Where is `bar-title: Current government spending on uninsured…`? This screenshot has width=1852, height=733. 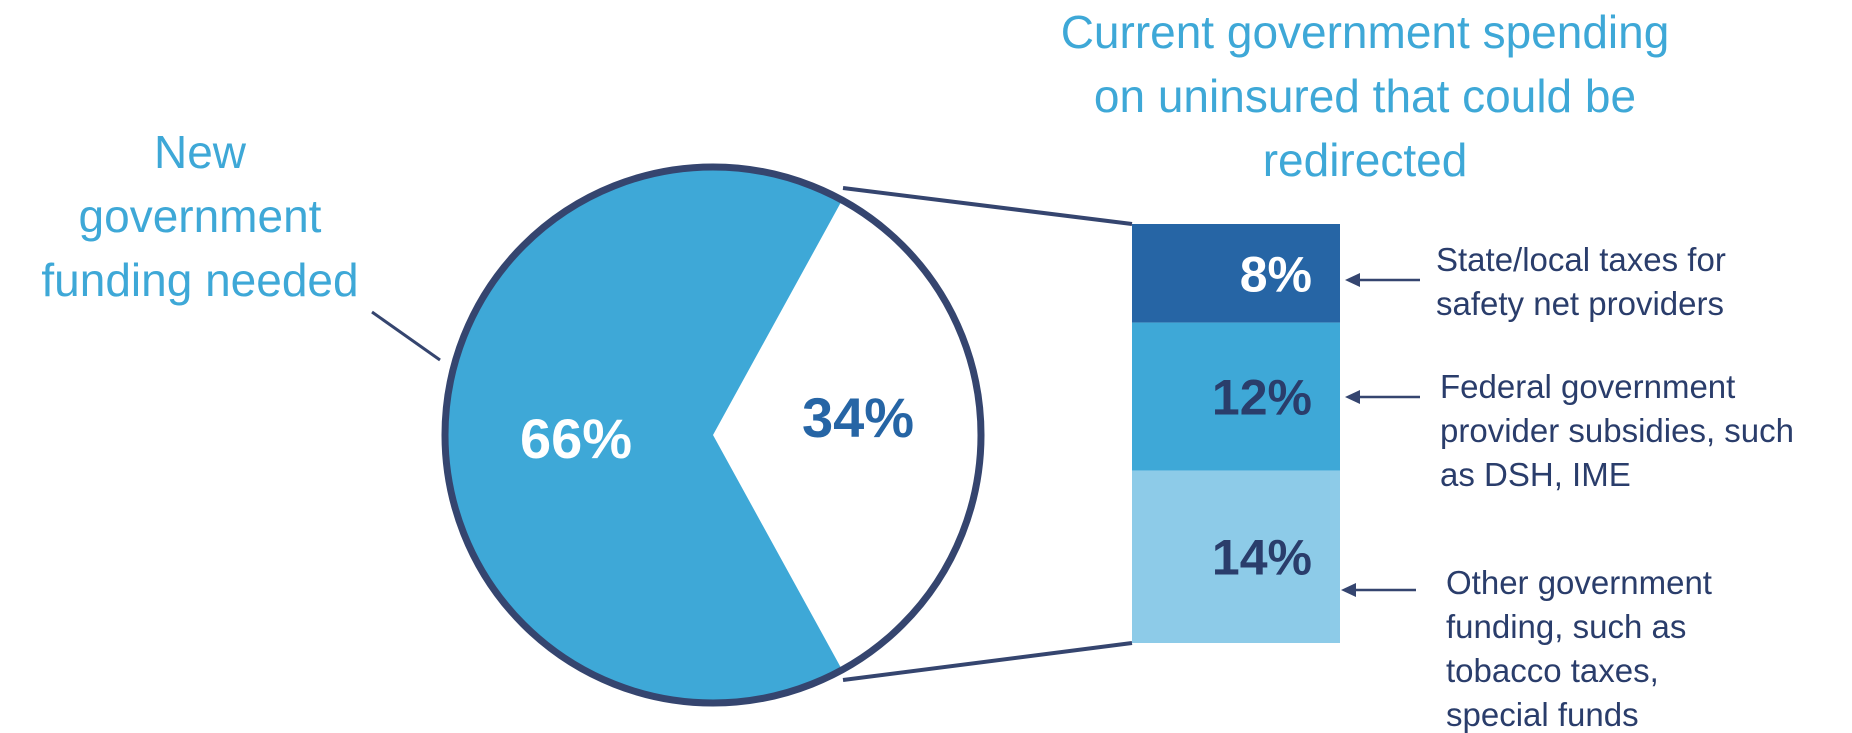 bar-title: Current government spending on uninsured… is located at coordinates (1365, 96).